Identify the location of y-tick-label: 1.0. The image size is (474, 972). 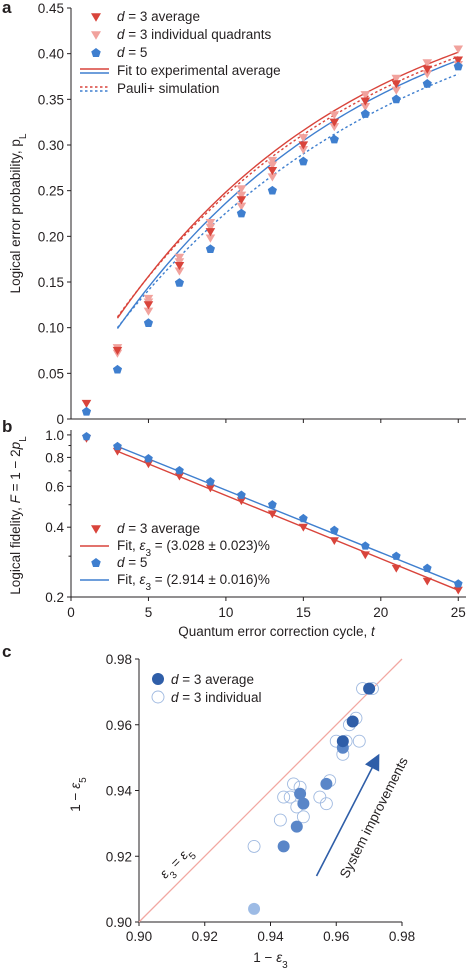
(54, 435).